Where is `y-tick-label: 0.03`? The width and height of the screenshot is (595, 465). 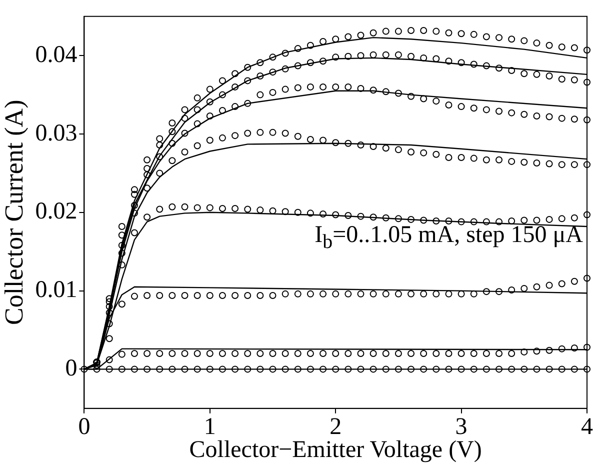
y-tick-label: 0.03 is located at coordinates (56, 133).